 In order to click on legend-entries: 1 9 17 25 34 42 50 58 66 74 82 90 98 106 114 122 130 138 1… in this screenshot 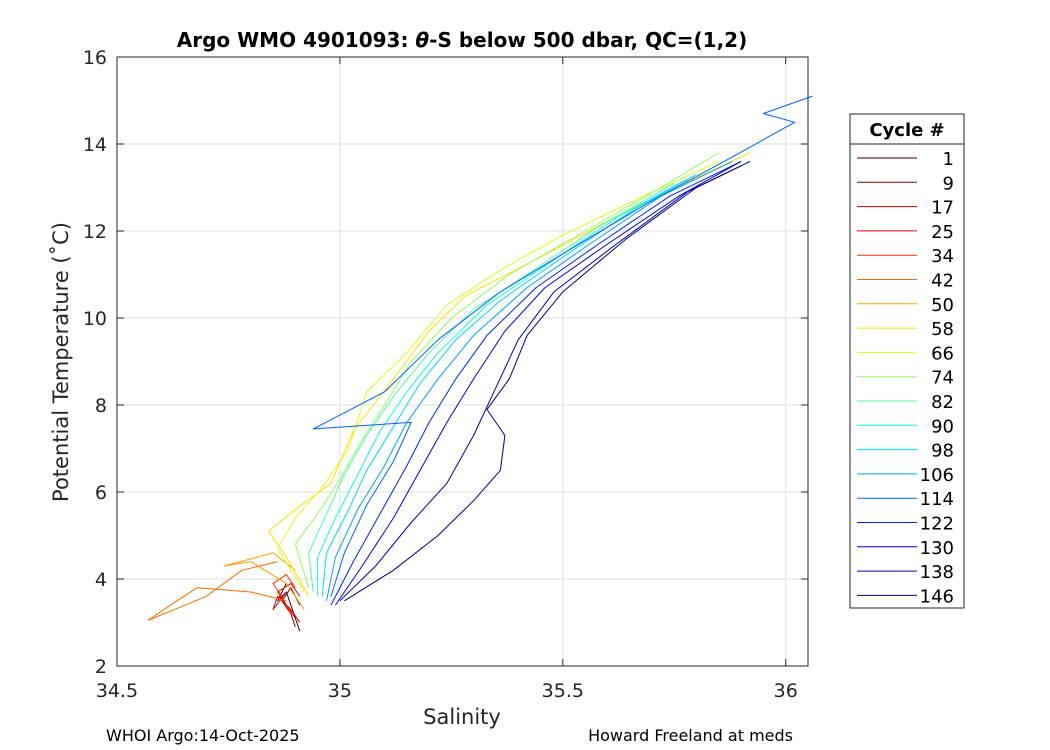, I will do `click(905, 378)`.